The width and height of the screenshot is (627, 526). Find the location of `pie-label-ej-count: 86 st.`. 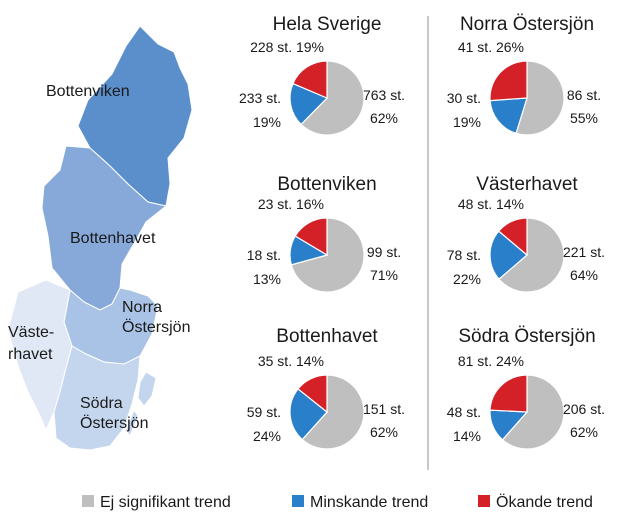

pie-label-ej-count: 86 st. is located at coordinates (584, 95).